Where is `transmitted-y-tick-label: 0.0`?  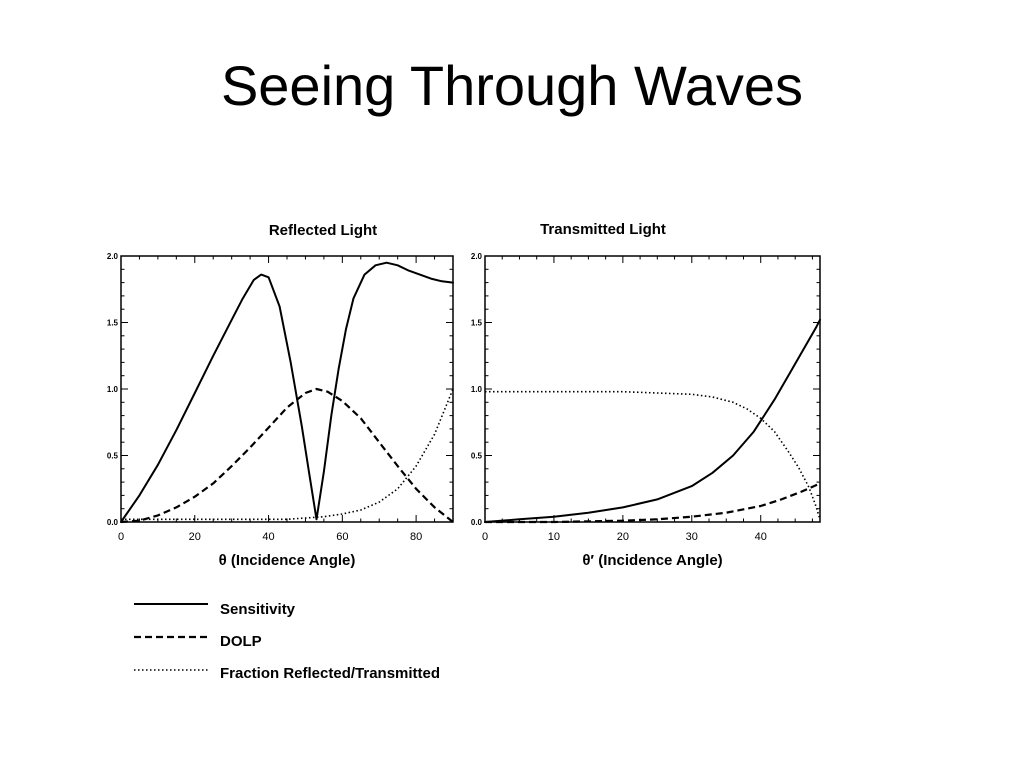
transmitted-y-tick-label: 0.0 is located at coordinates (477, 522).